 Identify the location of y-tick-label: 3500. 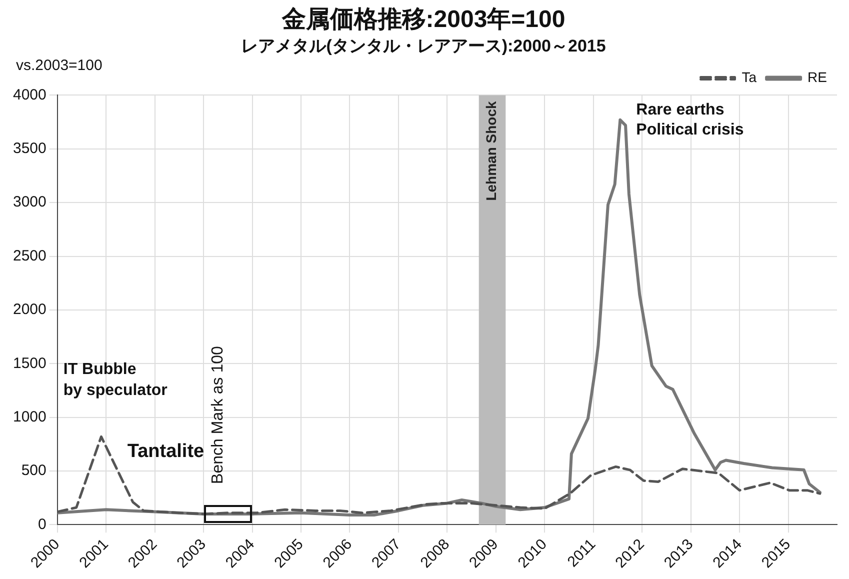
(29, 149).